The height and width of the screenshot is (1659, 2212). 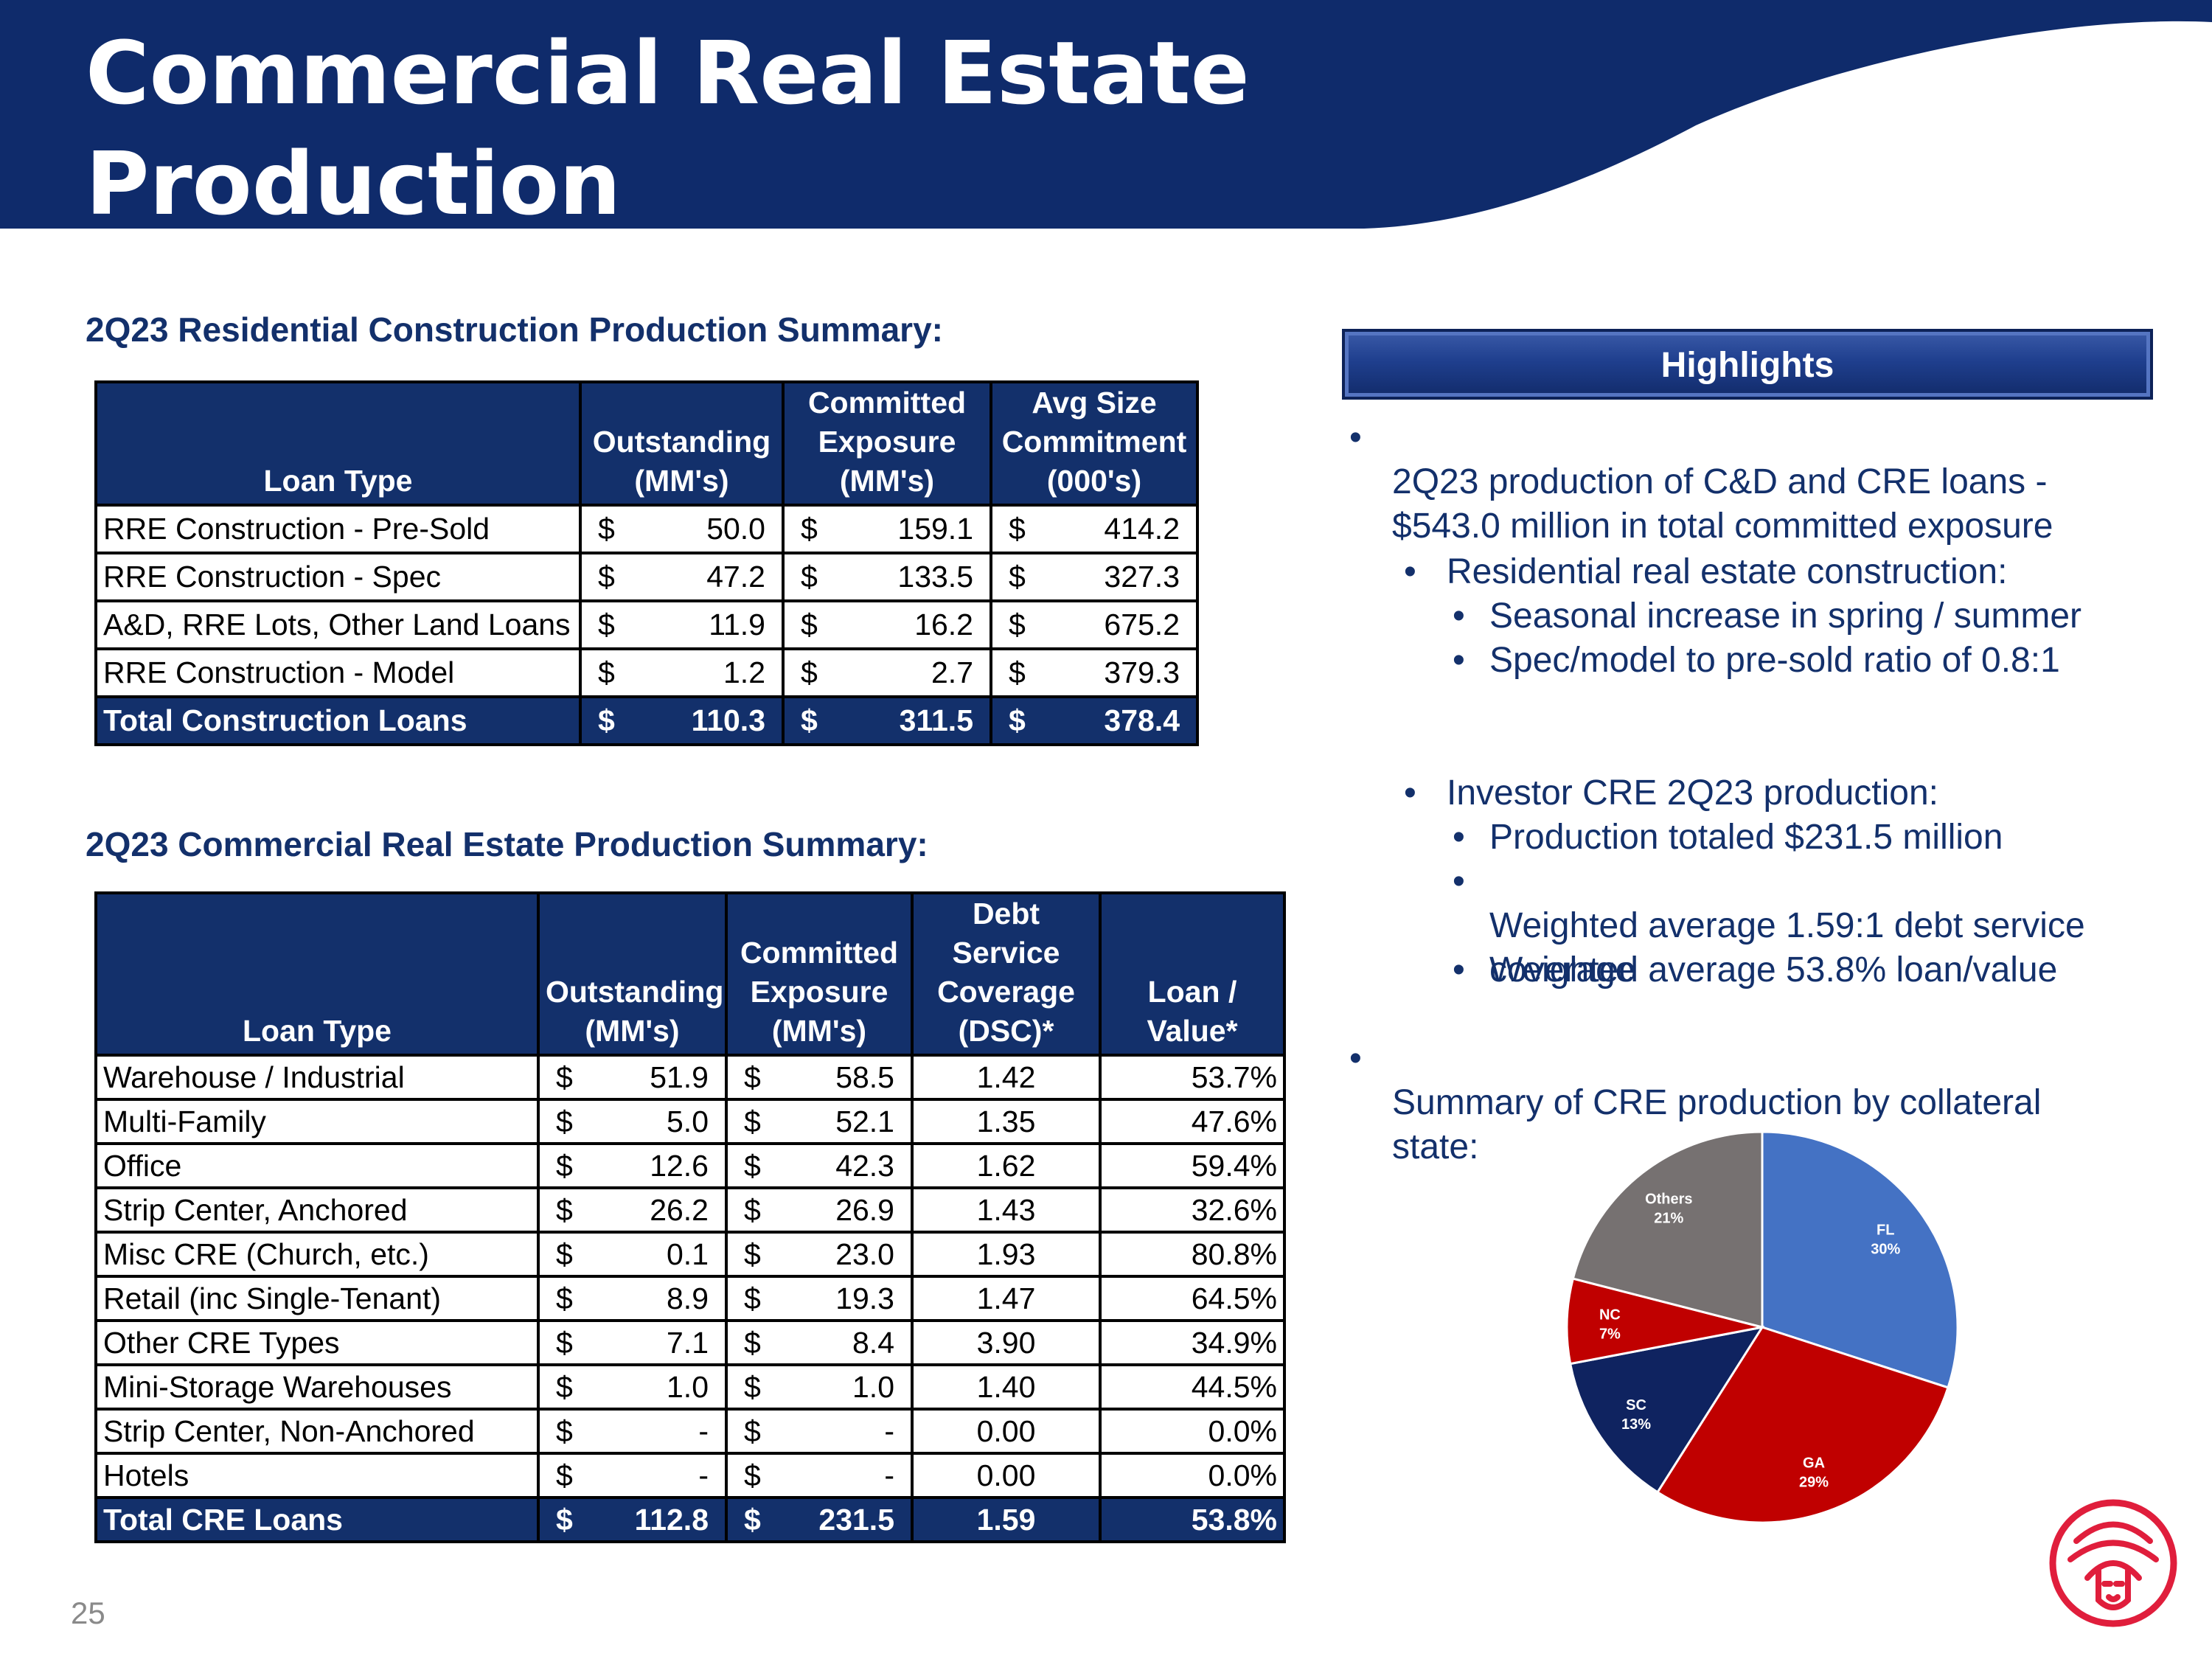 I want to click on table-row: Strip Center, Non-Anchored $ - $ -0.00 0.0%, so click(x=690, y=1431).